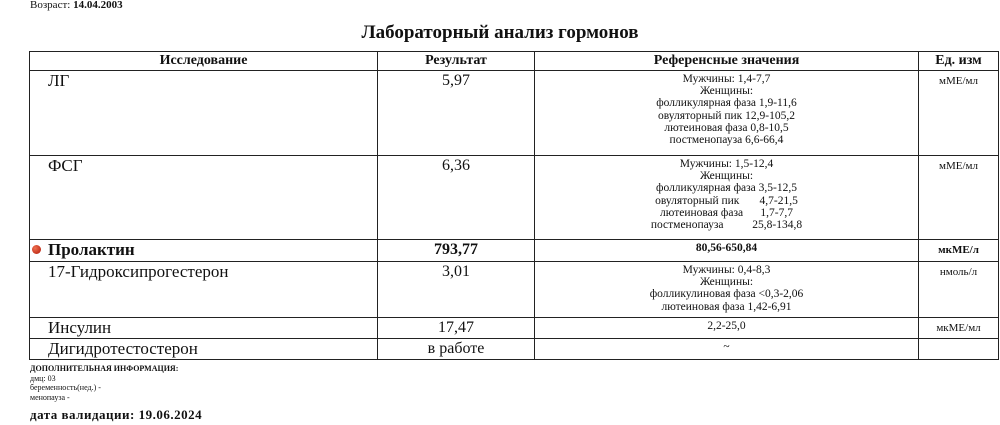  I want to click on test-name: Пролактин, so click(91, 249).